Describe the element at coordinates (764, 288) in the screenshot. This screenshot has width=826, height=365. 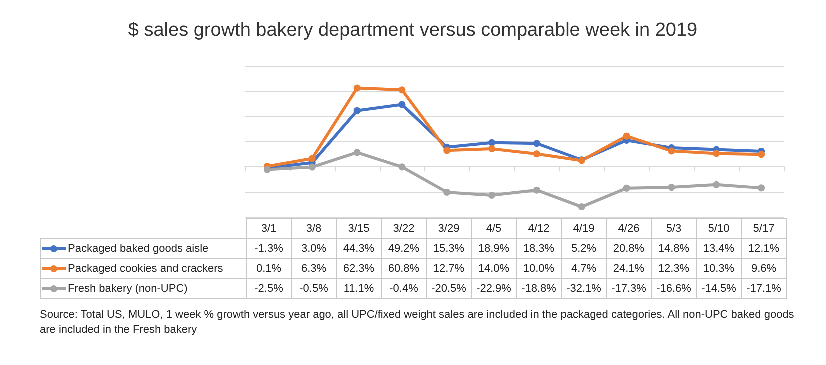
I see `data-label: -17.1%` at that location.